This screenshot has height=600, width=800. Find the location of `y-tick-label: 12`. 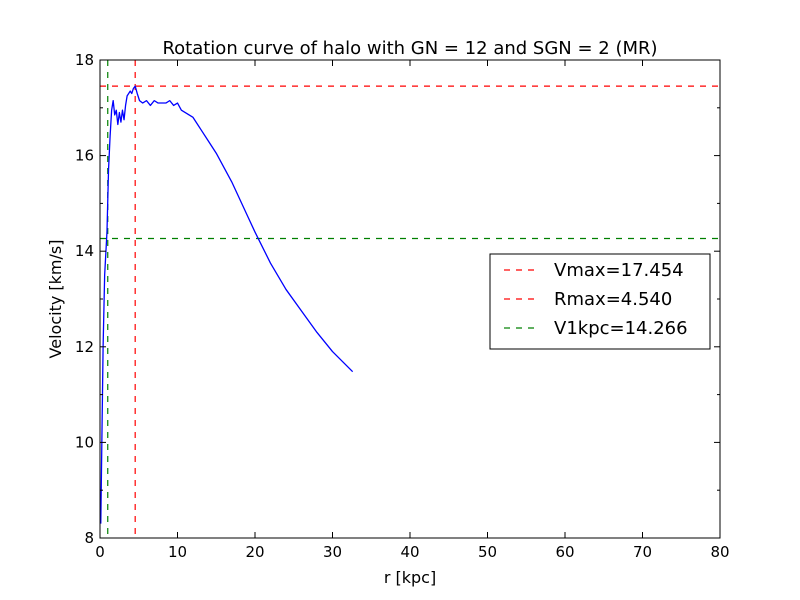

y-tick-label: 12 is located at coordinates (84, 347).